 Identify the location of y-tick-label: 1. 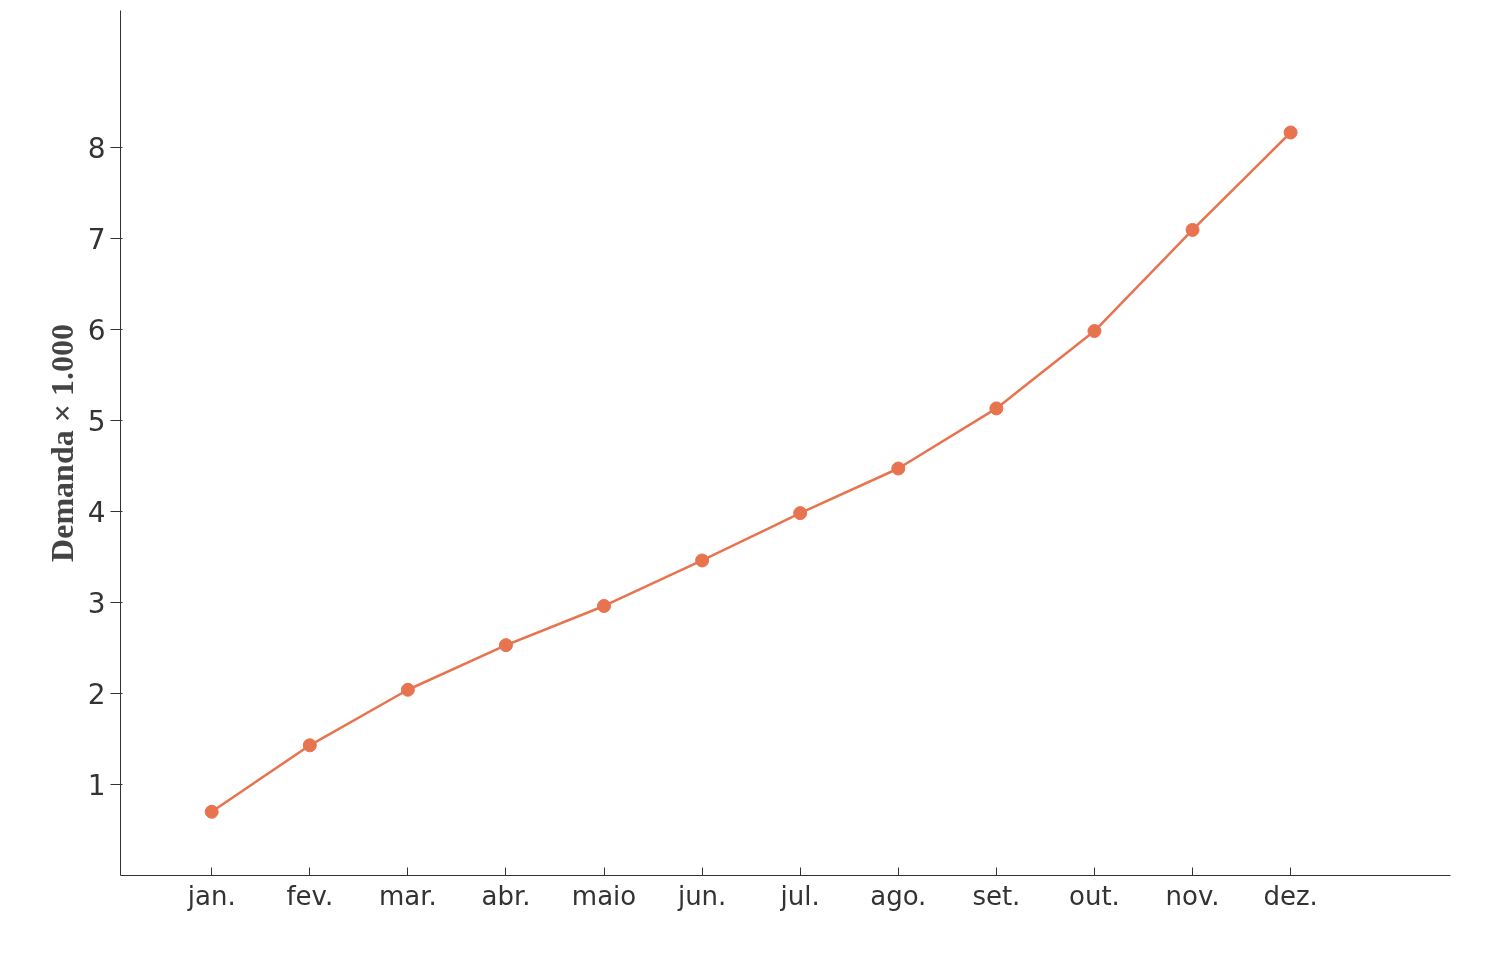
(96, 785).